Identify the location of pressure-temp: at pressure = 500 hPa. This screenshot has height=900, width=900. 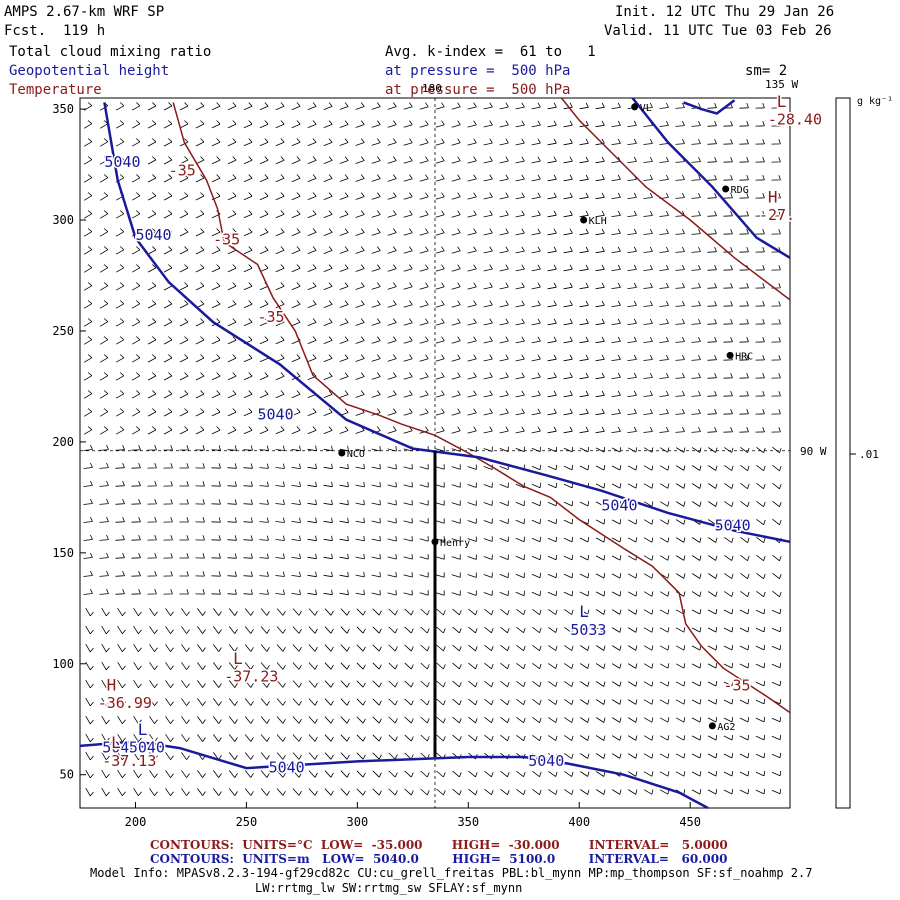
(478, 90).